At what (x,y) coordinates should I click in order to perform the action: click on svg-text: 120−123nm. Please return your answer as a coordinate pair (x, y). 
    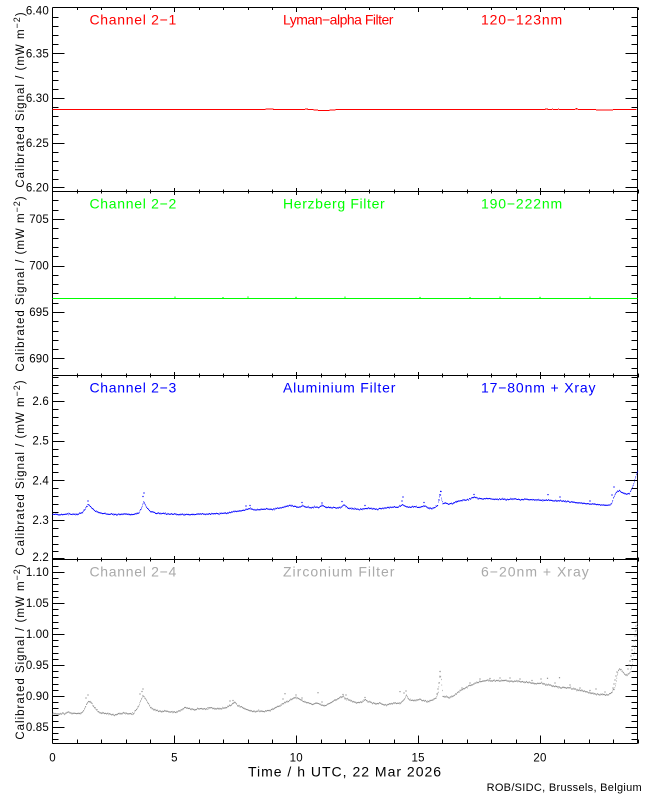
    Looking at the image, I should click on (522, 19).